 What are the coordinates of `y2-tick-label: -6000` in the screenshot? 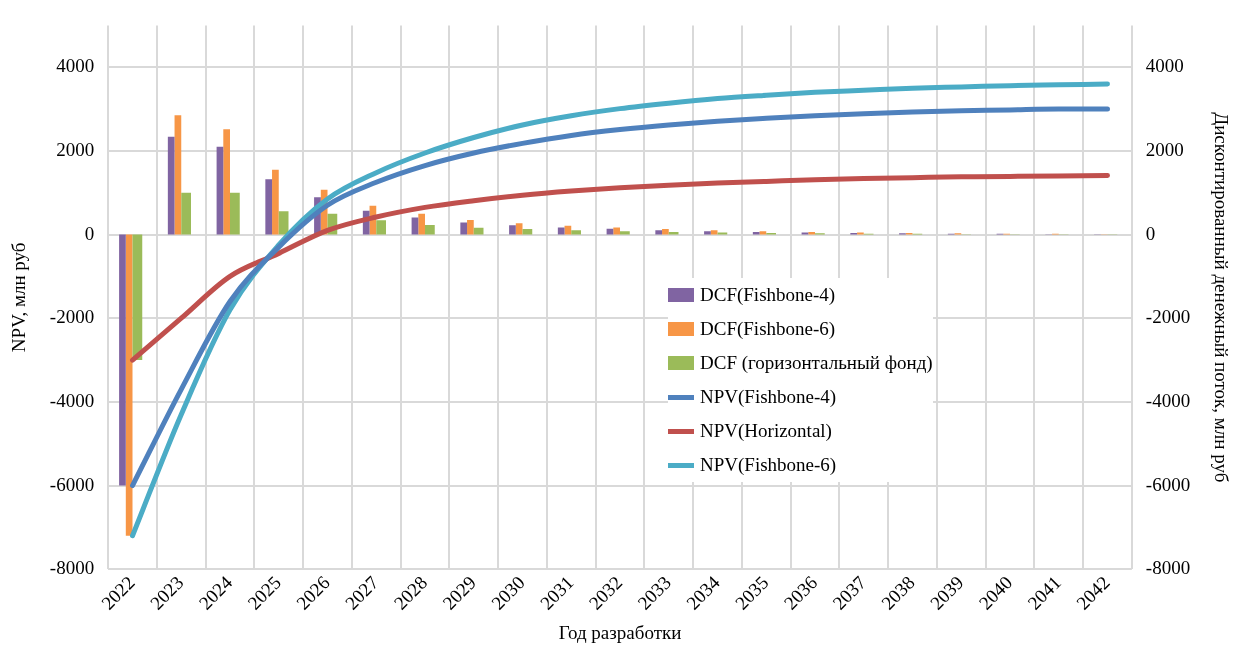 It's located at (1168, 484).